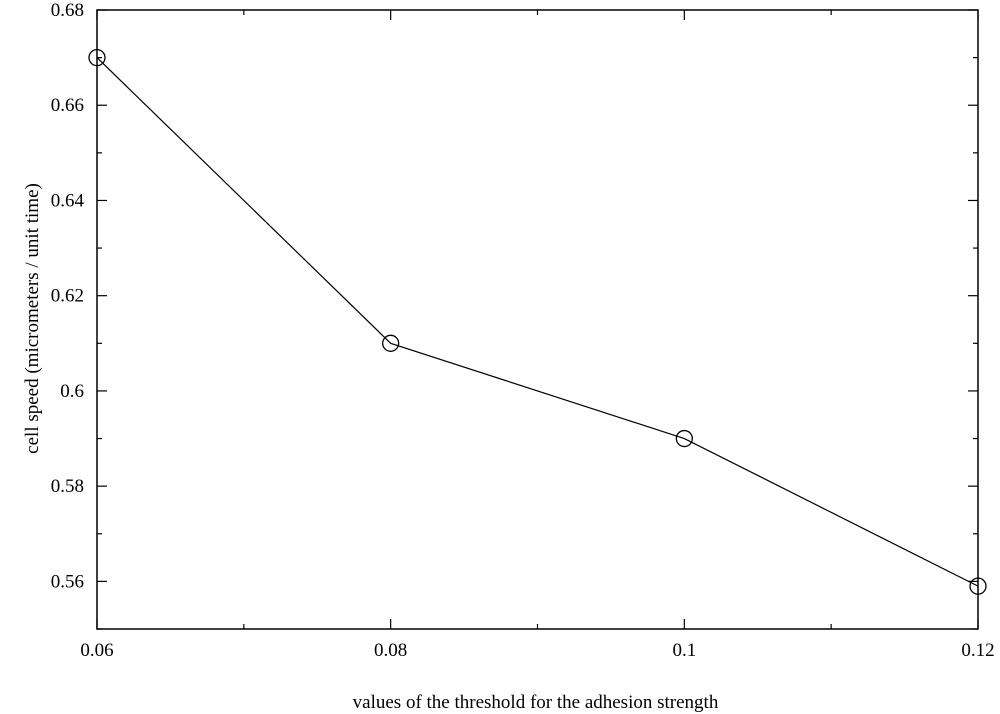 Image resolution: width=1000 pixels, height=714 pixels. What do you see at coordinates (390, 650) in the screenshot?
I see `x-tick-label: 0.08` at bounding box center [390, 650].